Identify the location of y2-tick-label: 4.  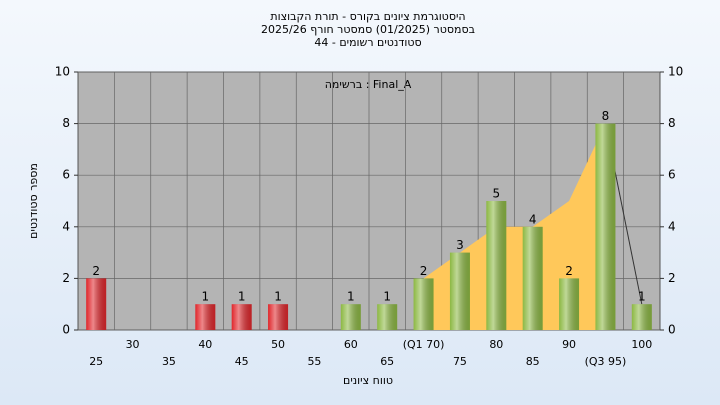
(672, 226).